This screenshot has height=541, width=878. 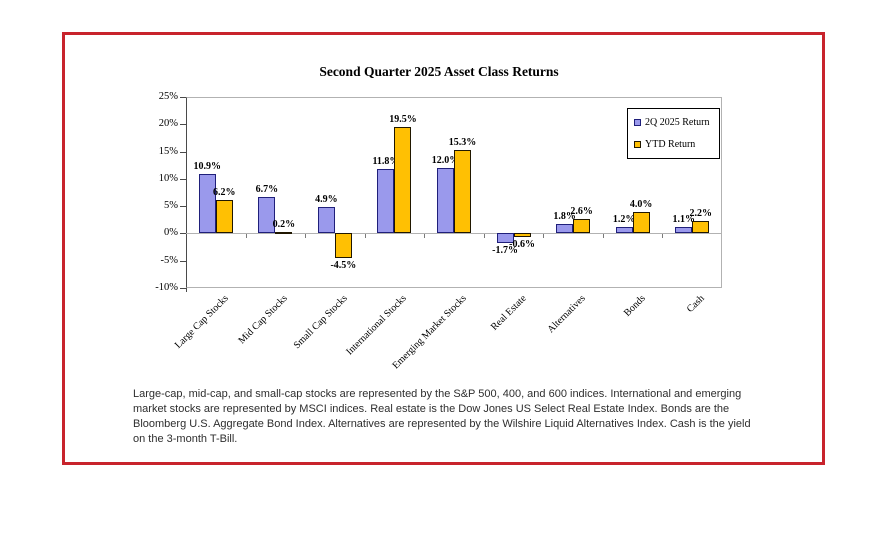 I want to click on bar-value-label-2q2025: 11.8%, so click(x=386, y=162).